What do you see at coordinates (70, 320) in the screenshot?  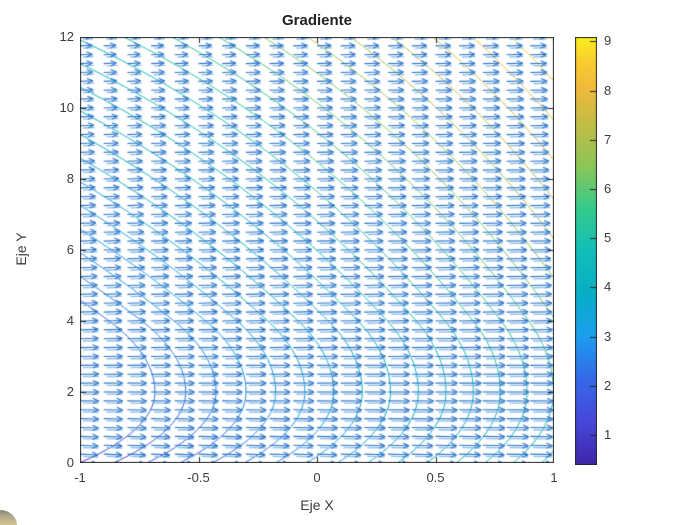 I see `y-tick-label: 4` at bounding box center [70, 320].